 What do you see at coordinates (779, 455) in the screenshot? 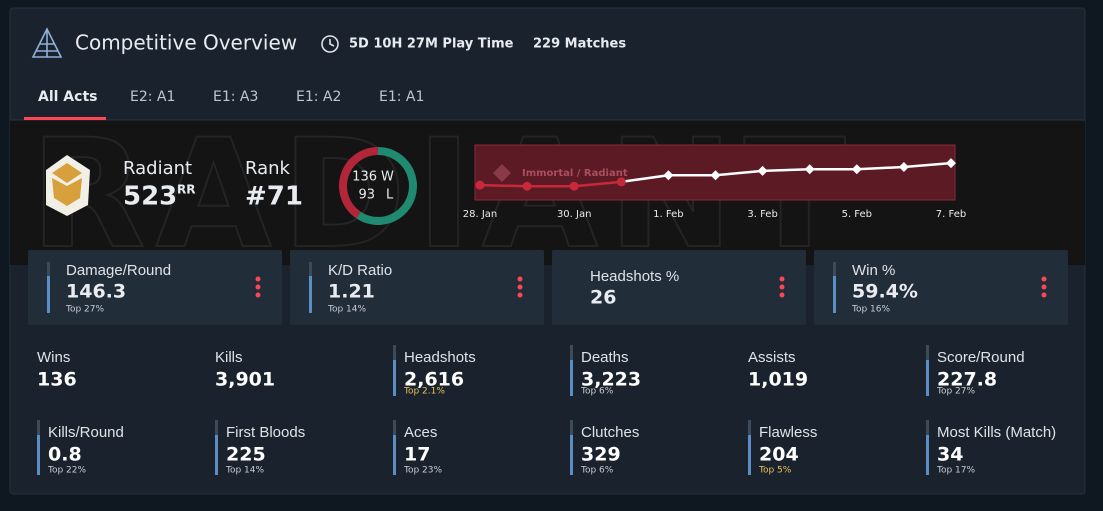
I see `stat-value: 204` at bounding box center [779, 455].